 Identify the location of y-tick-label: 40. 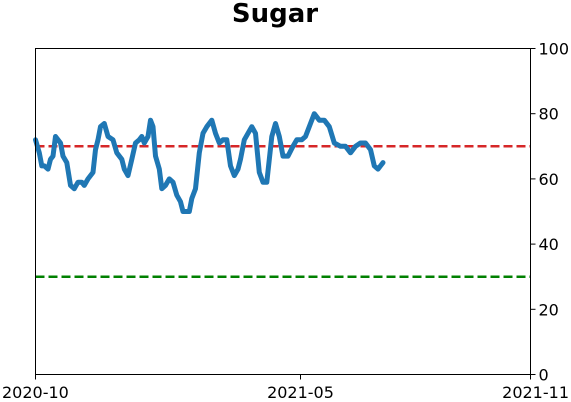
(549, 244).